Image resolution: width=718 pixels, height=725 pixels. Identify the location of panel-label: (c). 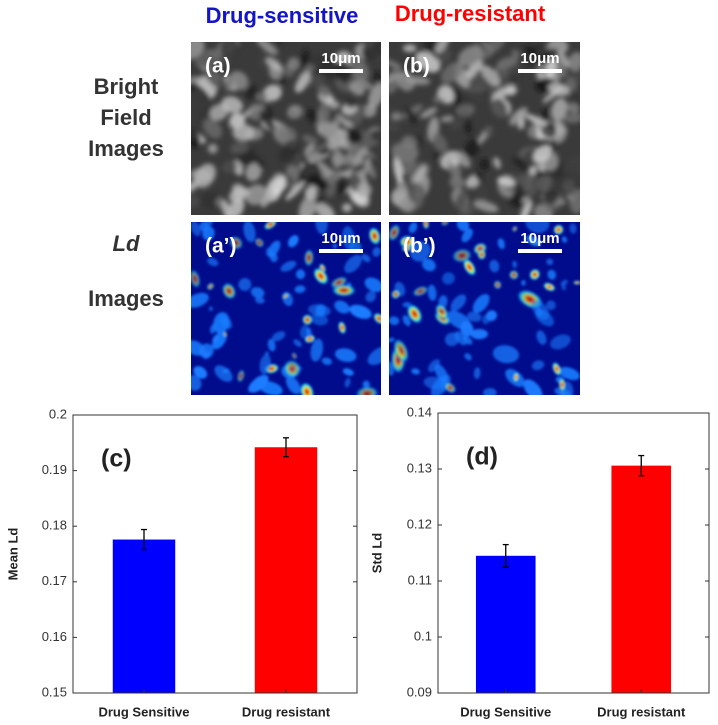
(116, 459).